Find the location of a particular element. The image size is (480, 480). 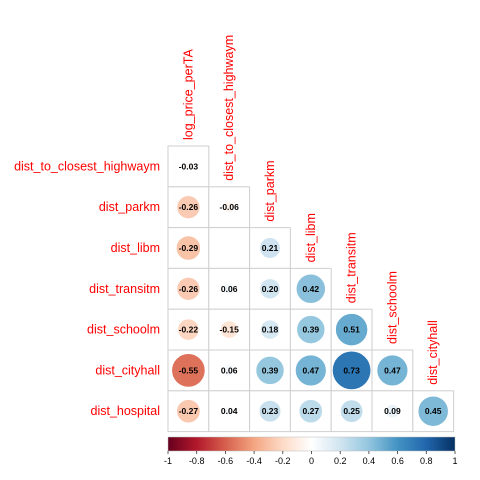

colorbar-tick-label: -0.8 is located at coordinates (197, 461).